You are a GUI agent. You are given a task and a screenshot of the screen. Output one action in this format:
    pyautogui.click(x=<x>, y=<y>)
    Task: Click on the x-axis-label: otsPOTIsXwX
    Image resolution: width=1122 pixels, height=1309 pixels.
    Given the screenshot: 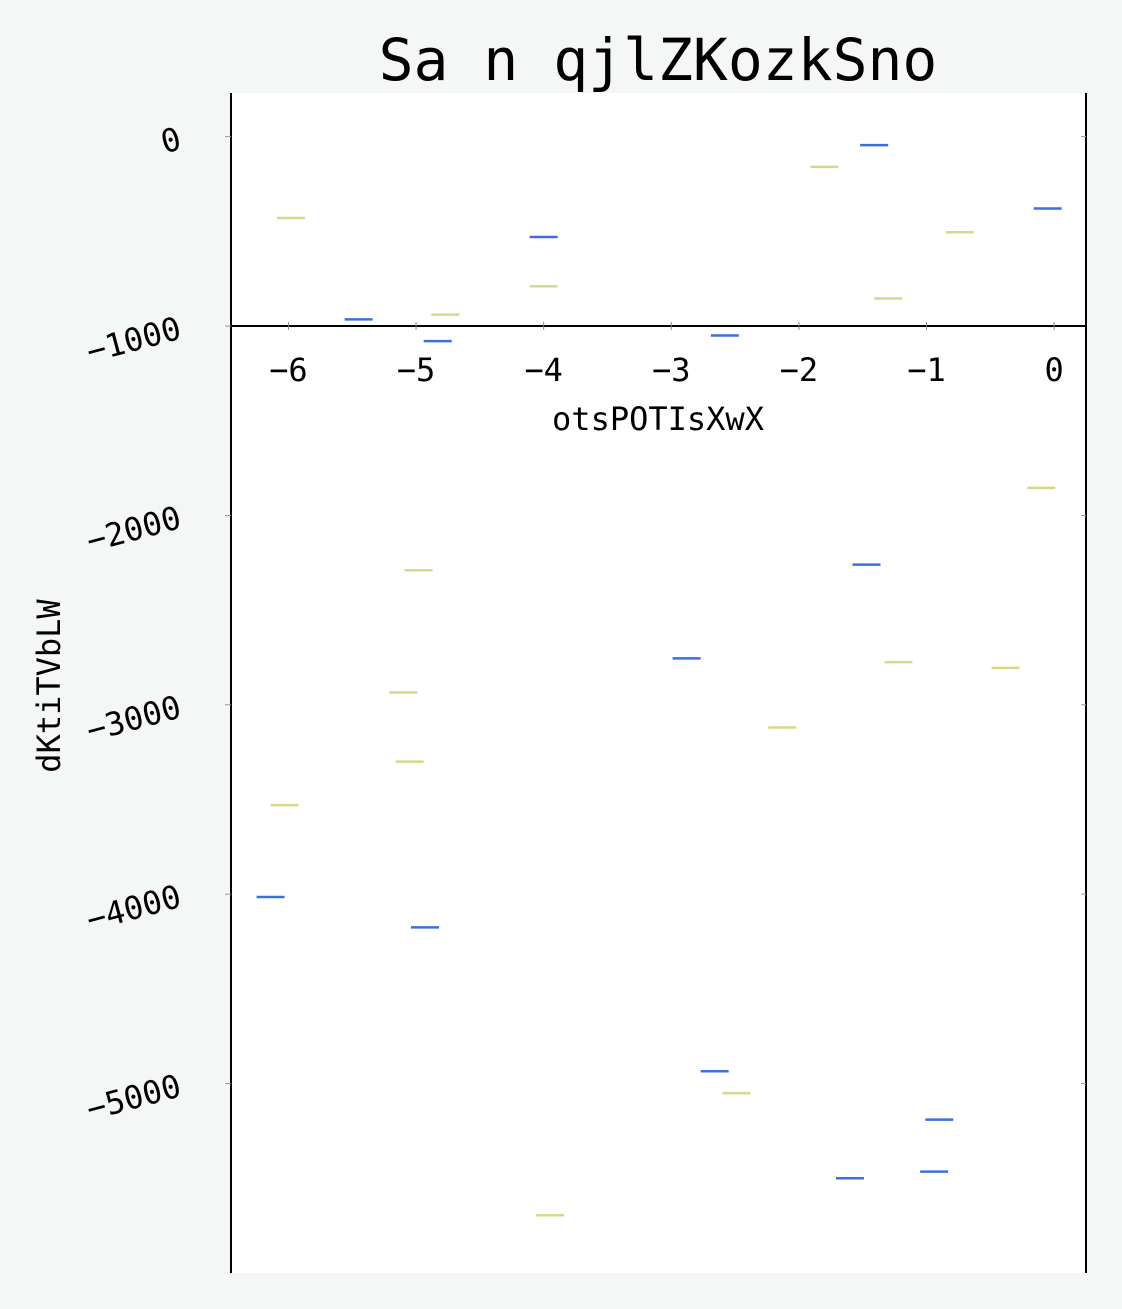 What is the action you would take?
    pyautogui.click(x=658, y=419)
    